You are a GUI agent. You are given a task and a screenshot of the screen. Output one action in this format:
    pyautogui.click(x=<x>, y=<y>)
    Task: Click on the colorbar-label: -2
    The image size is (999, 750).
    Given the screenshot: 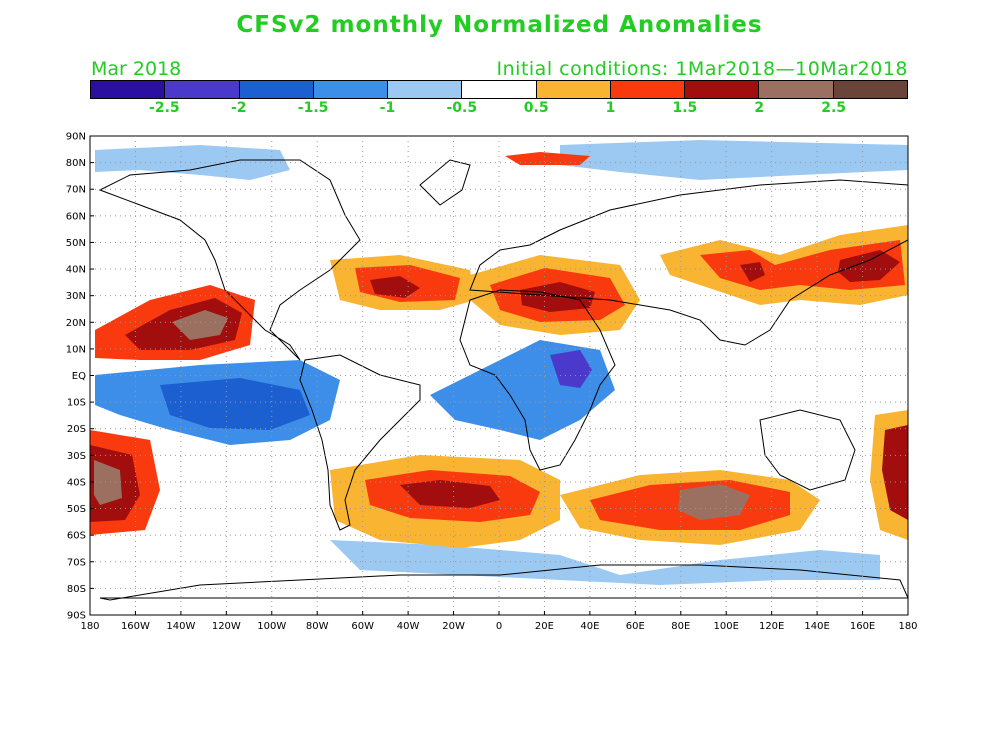 What is the action you would take?
    pyautogui.click(x=238, y=108)
    